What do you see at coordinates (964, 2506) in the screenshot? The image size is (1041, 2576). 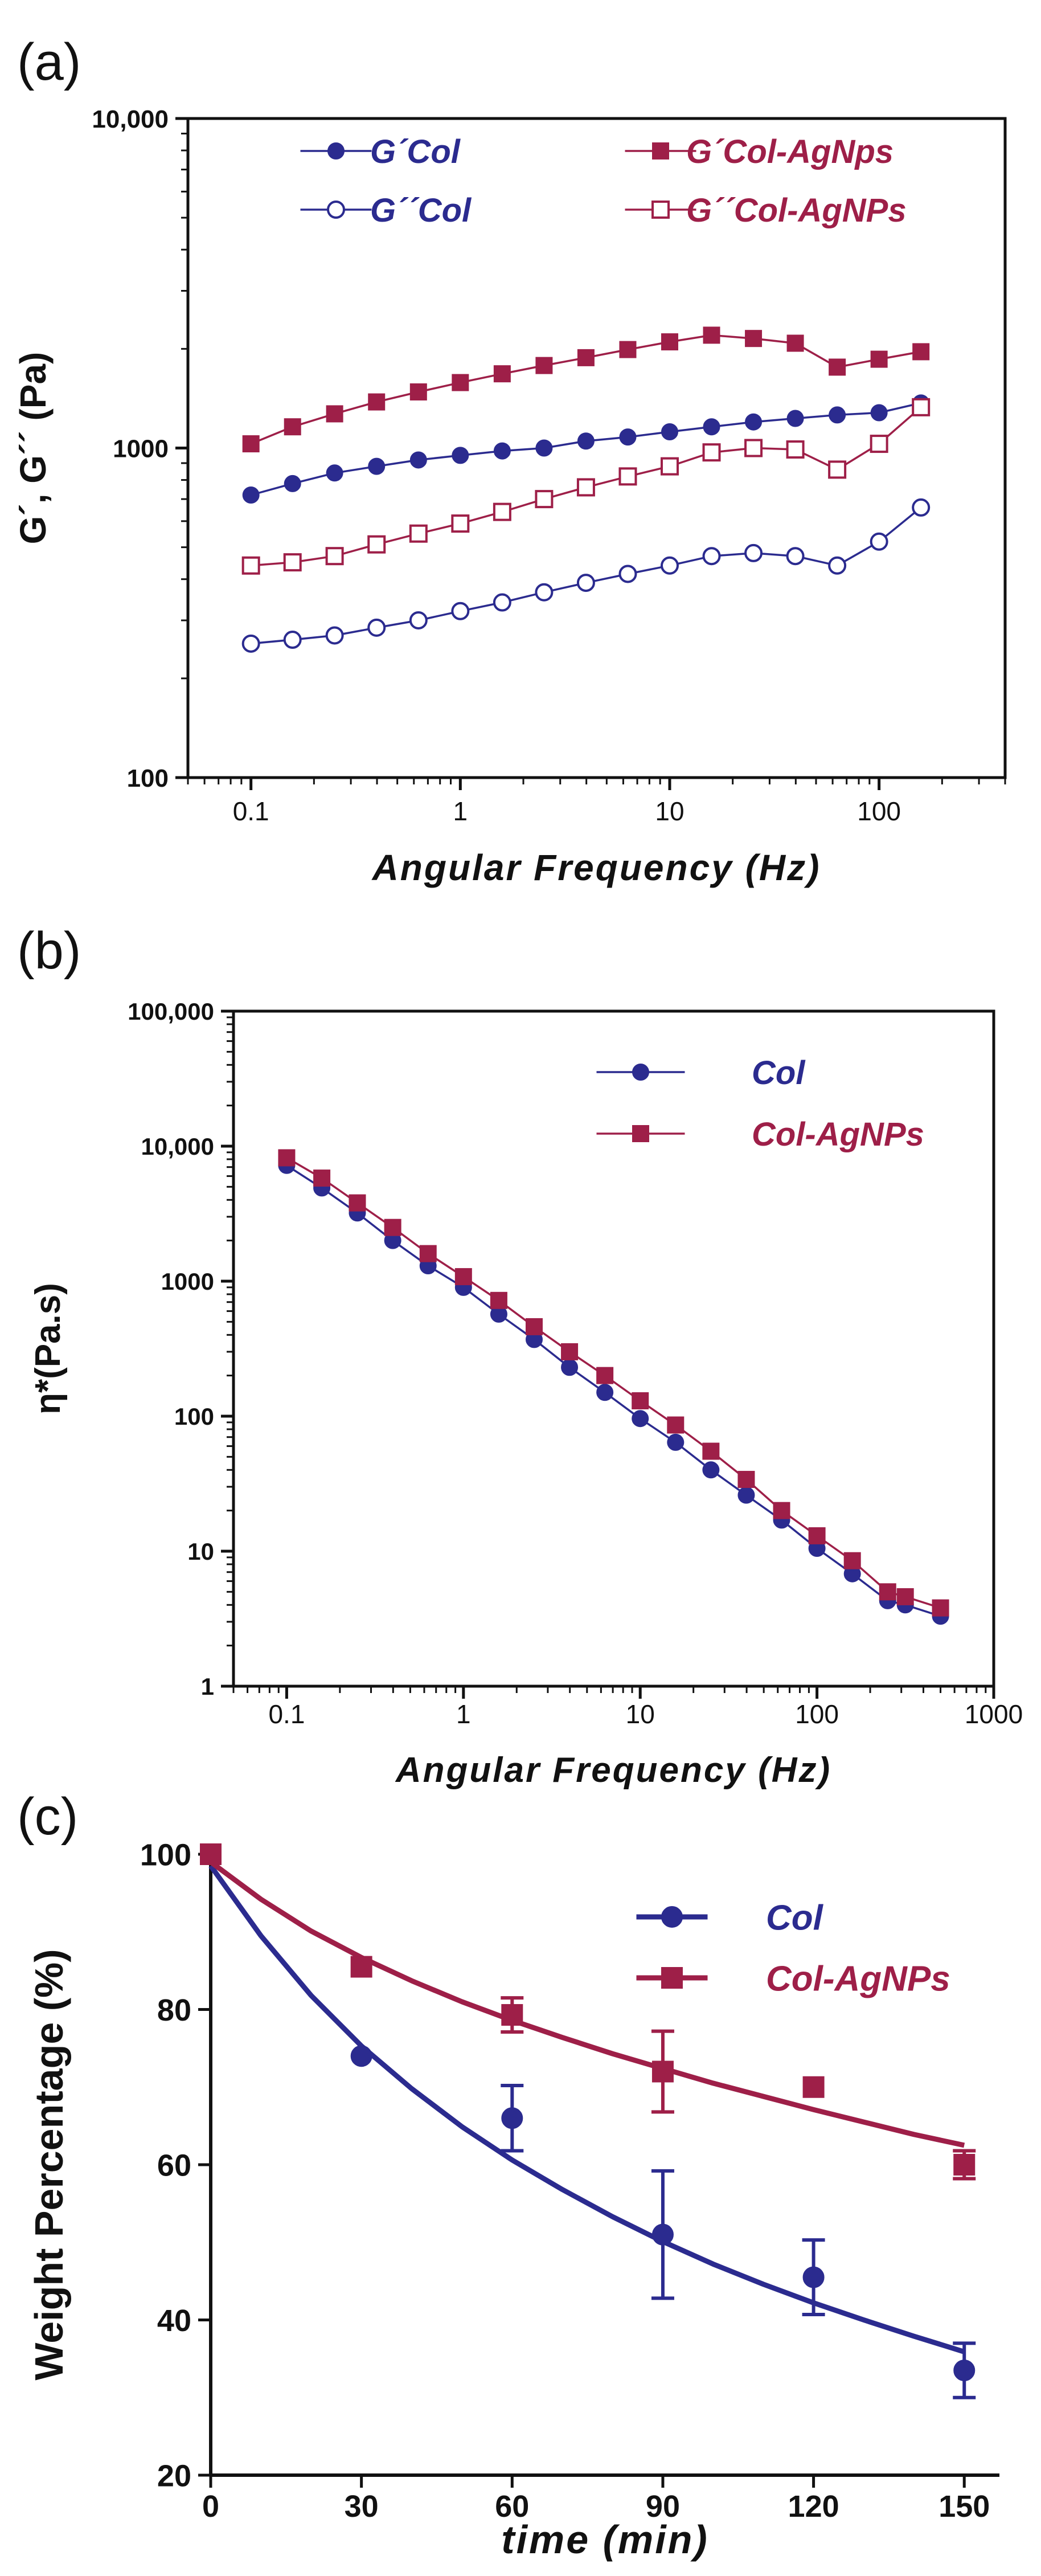 I see `x-tick-label: 150` at bounding box center [964, 2506].